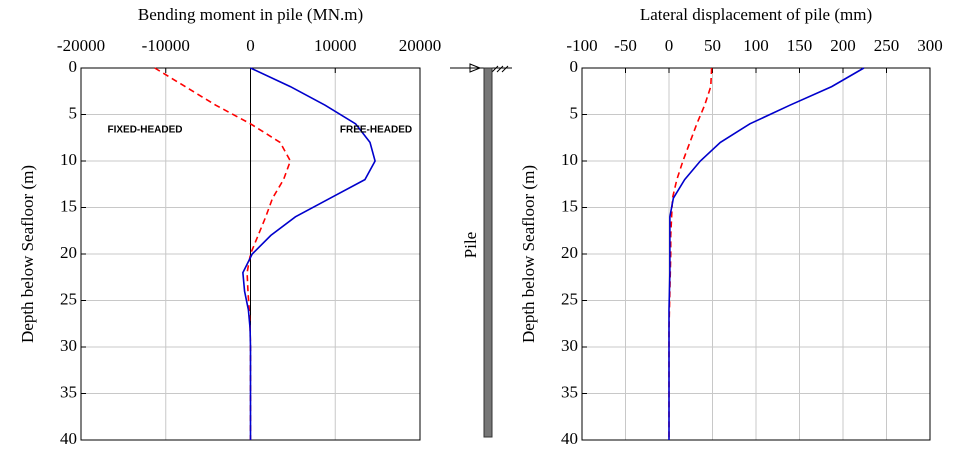 The height and width of the screenshot is (456, 953). Describe the element at coordinates (481, 250) in the screenshot. I see `pile-diagram: Pile` at that location.